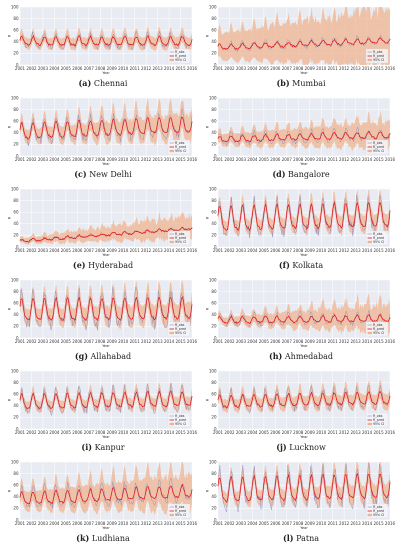  I want to click on y-axis-label: R, so click(208, 126).